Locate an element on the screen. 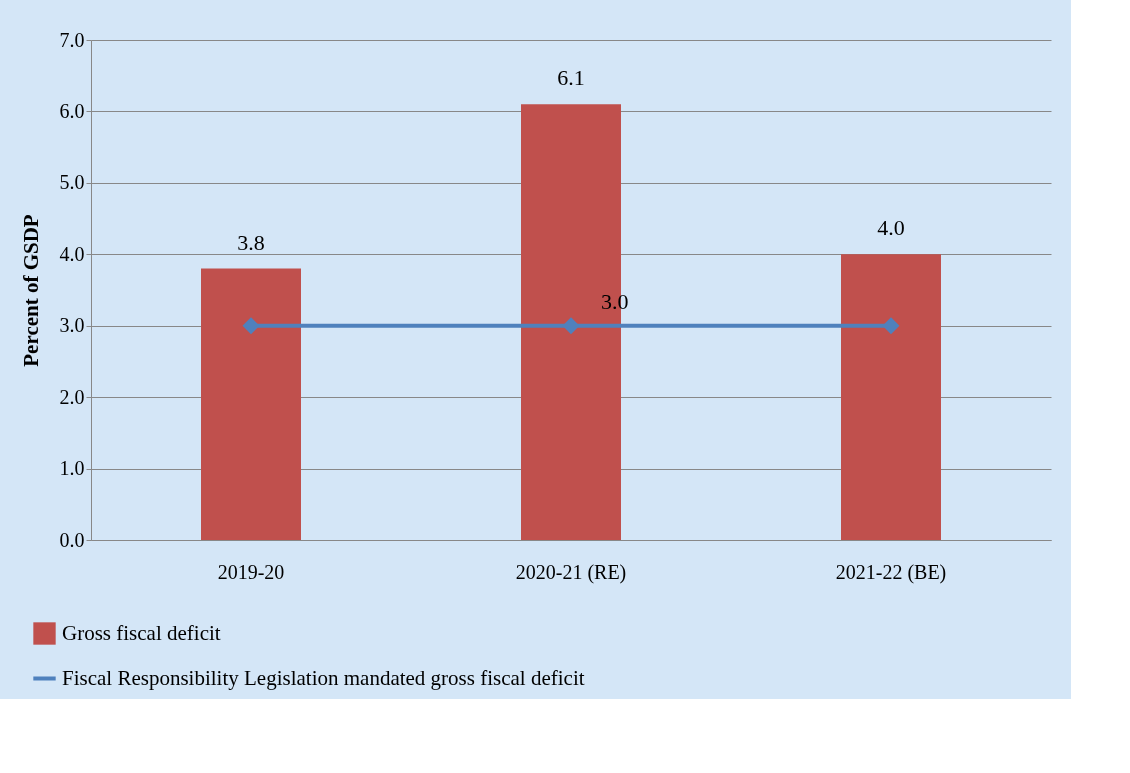  x-tick-label: 2021-22 (BE) is located at coordinates (891, 572).